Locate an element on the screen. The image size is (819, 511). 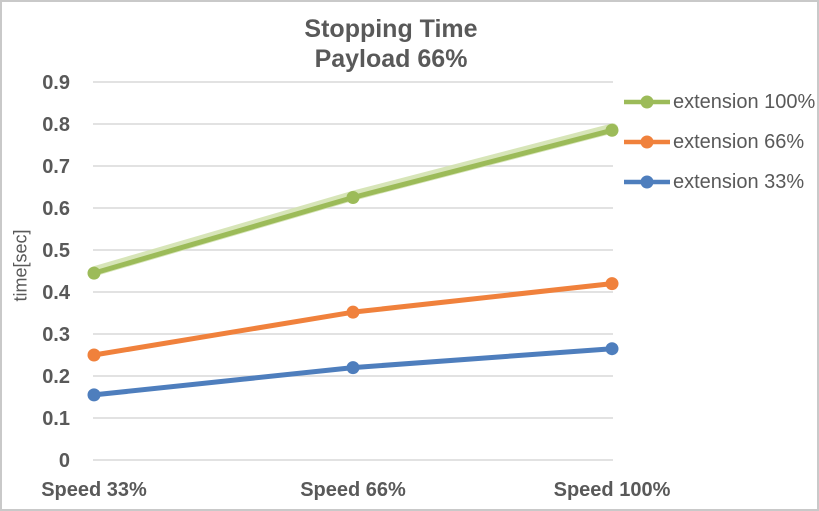
legend-item-label: extension 66% is located at coordinates (739, 141).